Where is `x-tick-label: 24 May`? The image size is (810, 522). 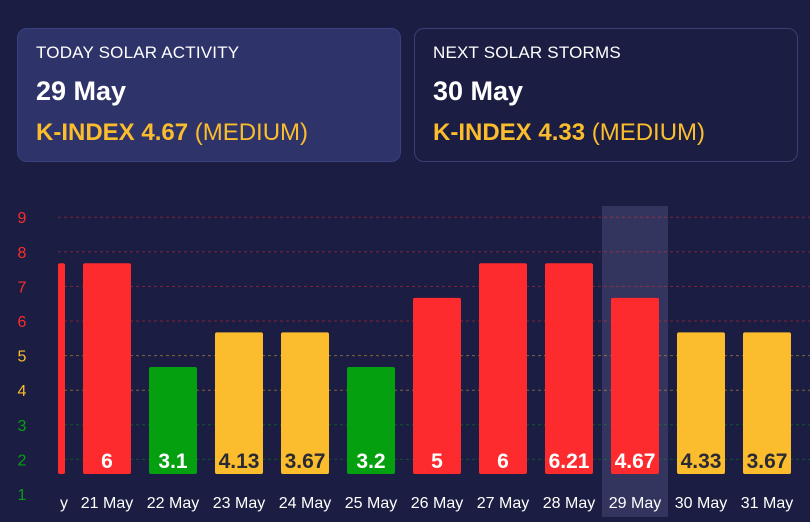 x-tick-label: 24 May is located at coordinates (305, 503).